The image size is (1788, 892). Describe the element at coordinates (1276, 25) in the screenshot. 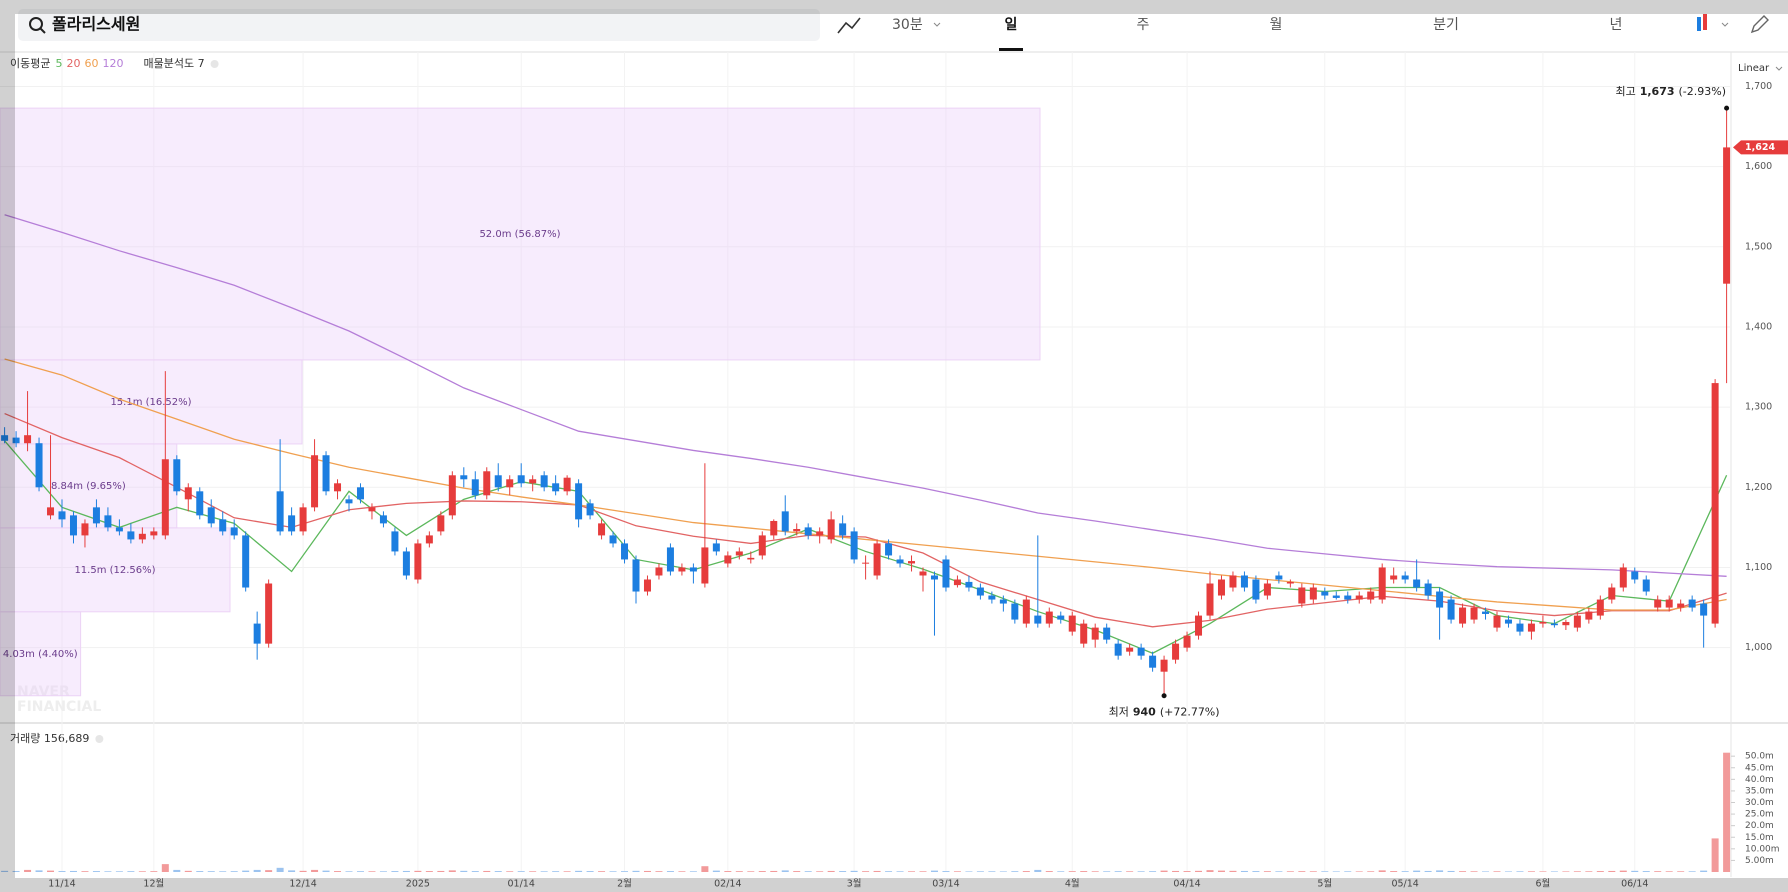

I see `tab: 월` at that location.